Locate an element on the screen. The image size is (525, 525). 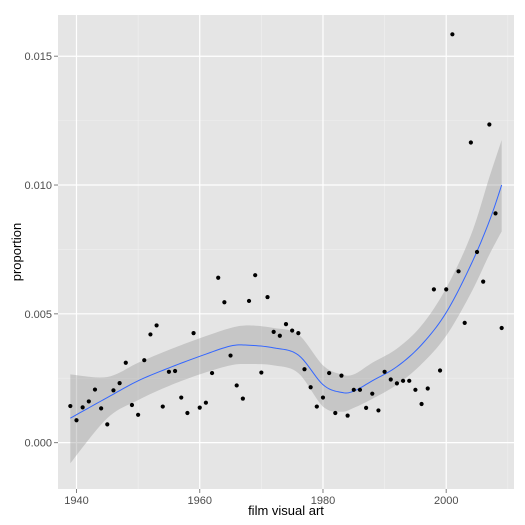
x-axis-title: film visual art is located at coordinates (286, 510).